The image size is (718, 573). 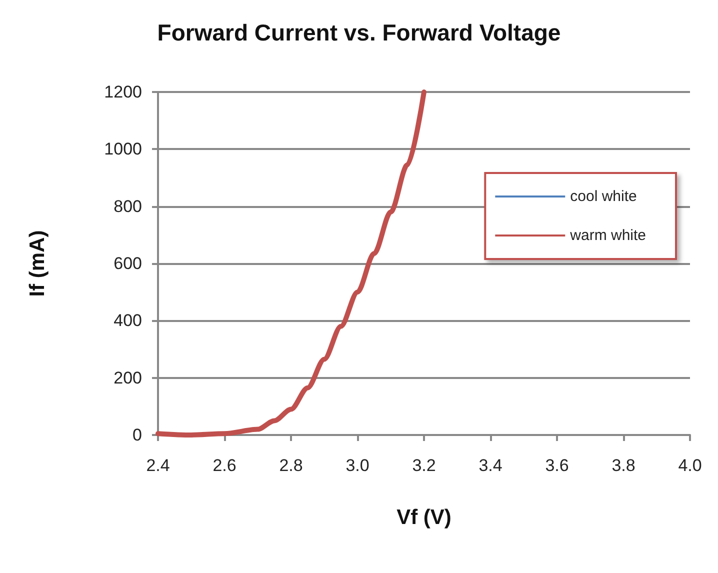 I want to click on x-tick-label: 3.4, so click(x=490, y=465).